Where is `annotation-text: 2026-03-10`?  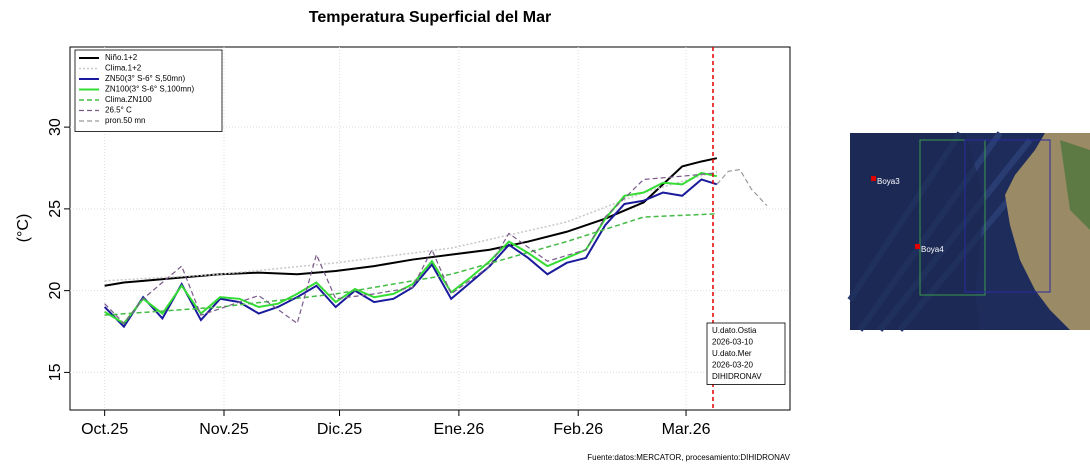 annotation-text: 2026-03-10 is located at coordinates (732, 342).